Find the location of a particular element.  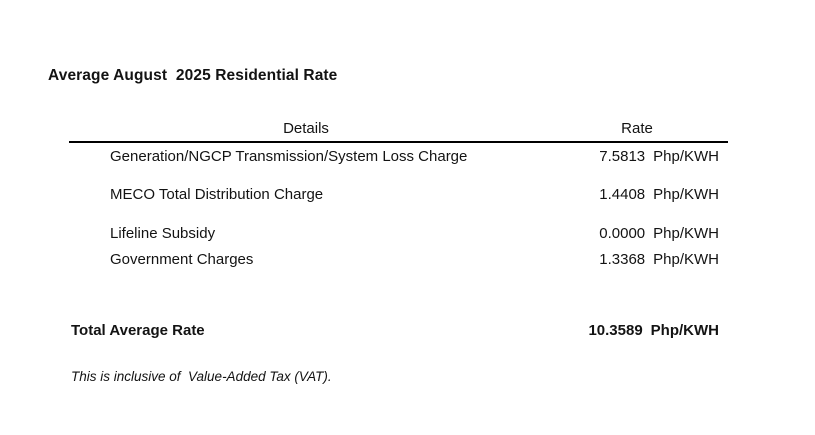

row-label: Government Charges is located at coordinates (182, 259).